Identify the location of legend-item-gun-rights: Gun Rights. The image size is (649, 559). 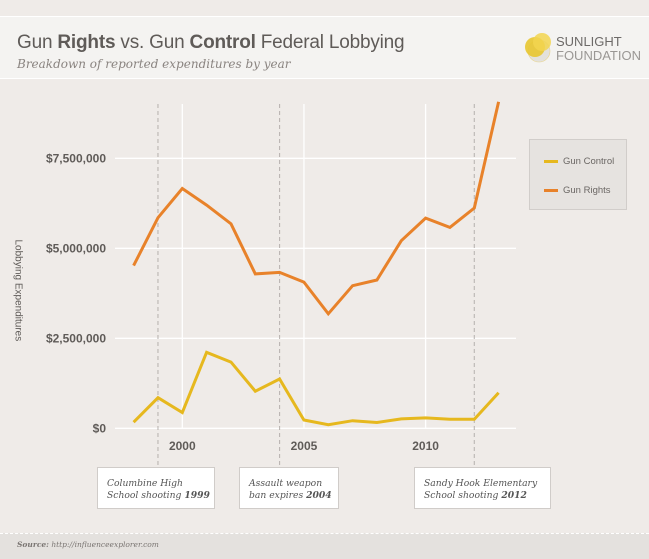
(577, 190).